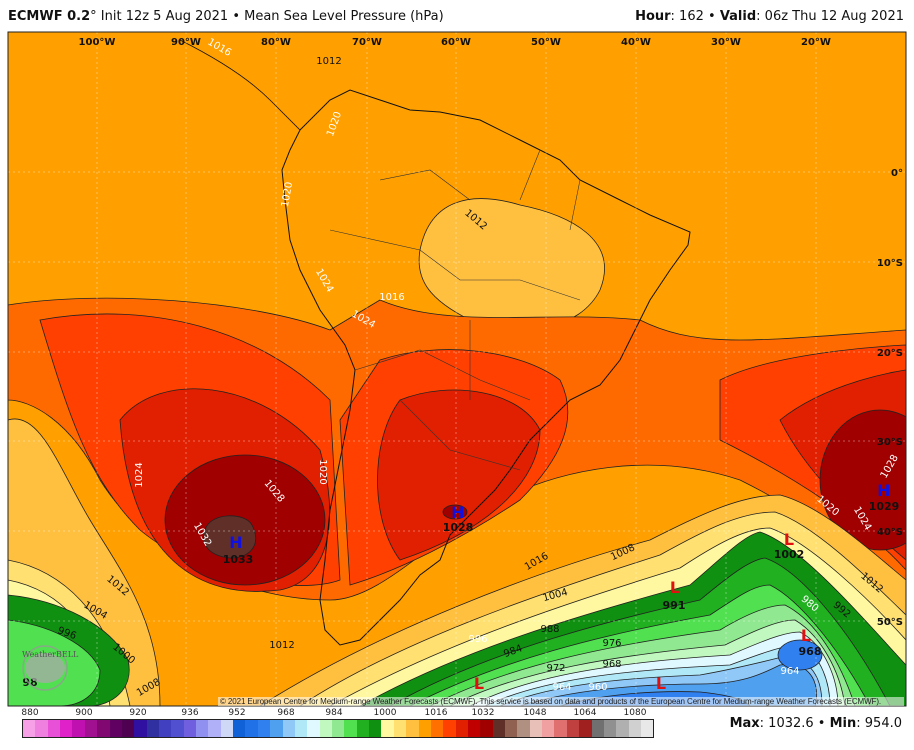  Describe the element at coordinates (883, 490) in the screenshot. I see `high-center-marker: H` at that location.